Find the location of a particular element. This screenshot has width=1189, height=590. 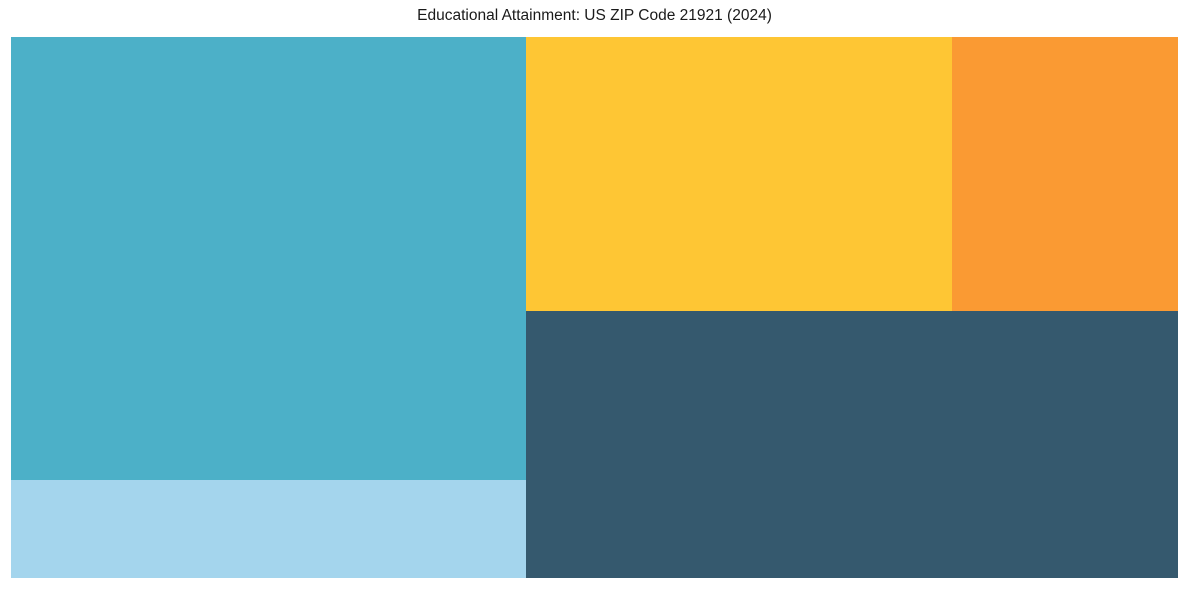

treemap-tile: Associate's degree is located at coordinates (1064, 174).